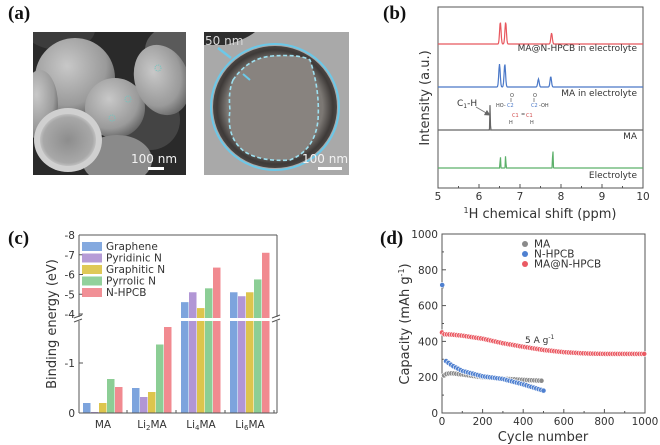 This screenshot has height=445, width=660. What do you see at coordinates (561, 197) in the screenshot?
I see `chart-b-xtick-label: 8` at bounding box center [561, 197].